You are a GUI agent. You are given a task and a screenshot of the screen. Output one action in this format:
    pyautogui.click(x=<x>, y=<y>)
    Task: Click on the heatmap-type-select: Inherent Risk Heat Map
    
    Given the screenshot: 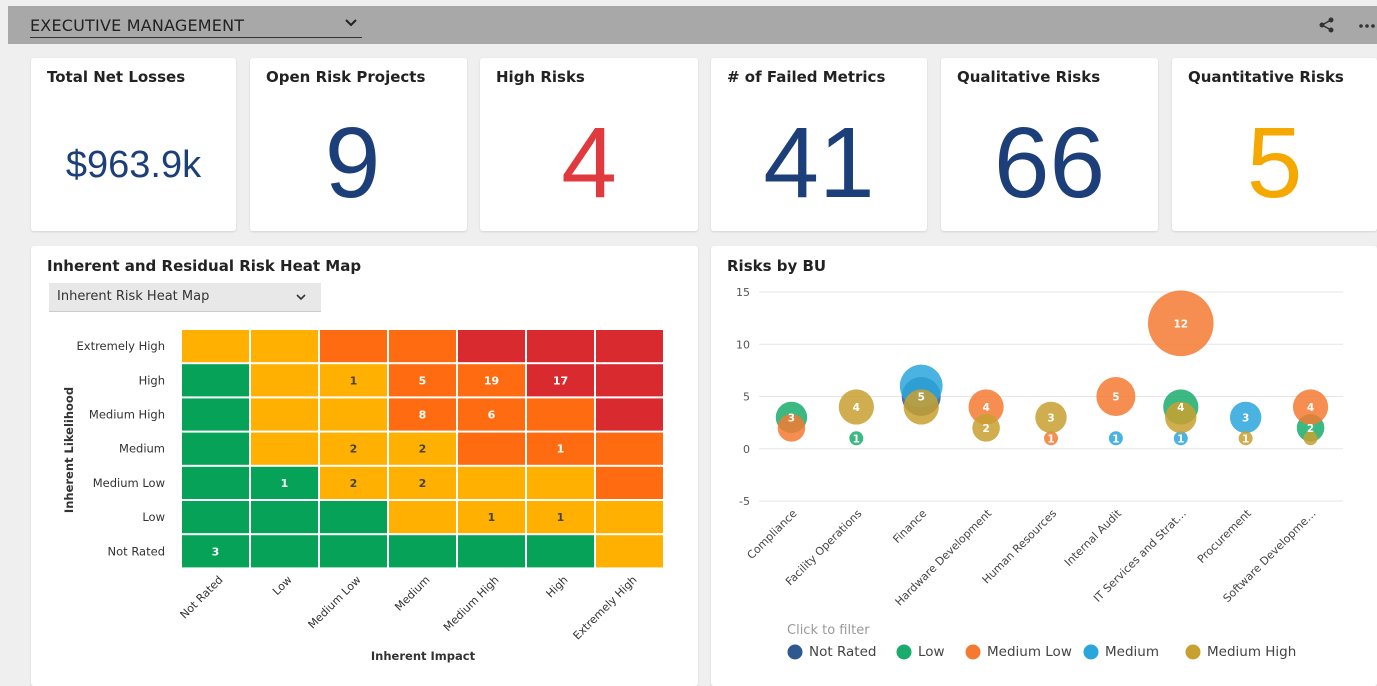 What is the action you would take?
    pyautogui.click(x=185, y=297)
    